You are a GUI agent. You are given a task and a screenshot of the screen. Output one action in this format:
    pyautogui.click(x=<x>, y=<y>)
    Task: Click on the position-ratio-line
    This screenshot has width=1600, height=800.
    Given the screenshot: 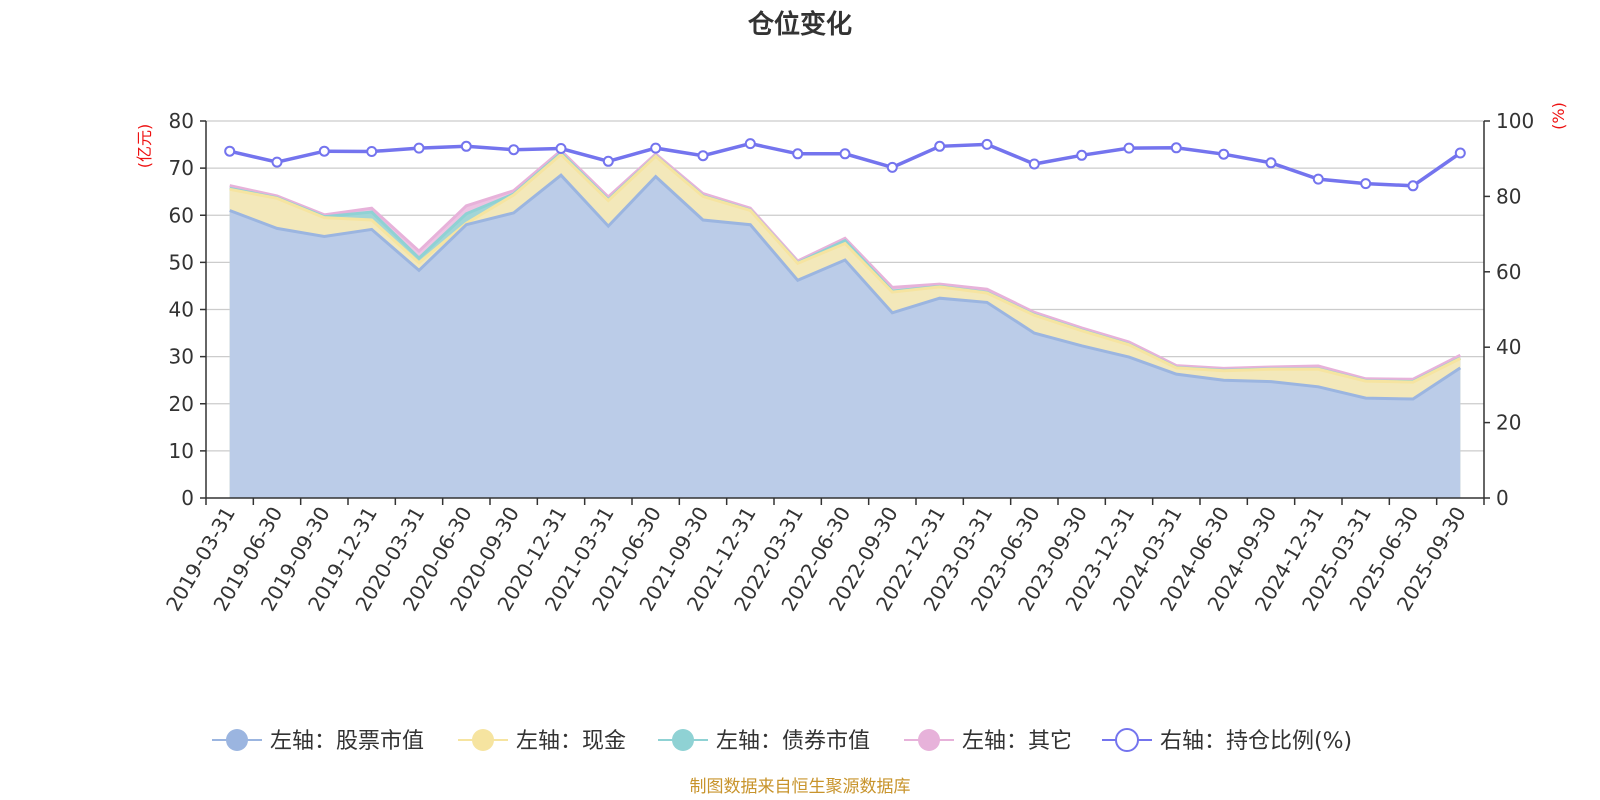 What is the action you would take?
    pyautogui.click(x=845, y=165)
    